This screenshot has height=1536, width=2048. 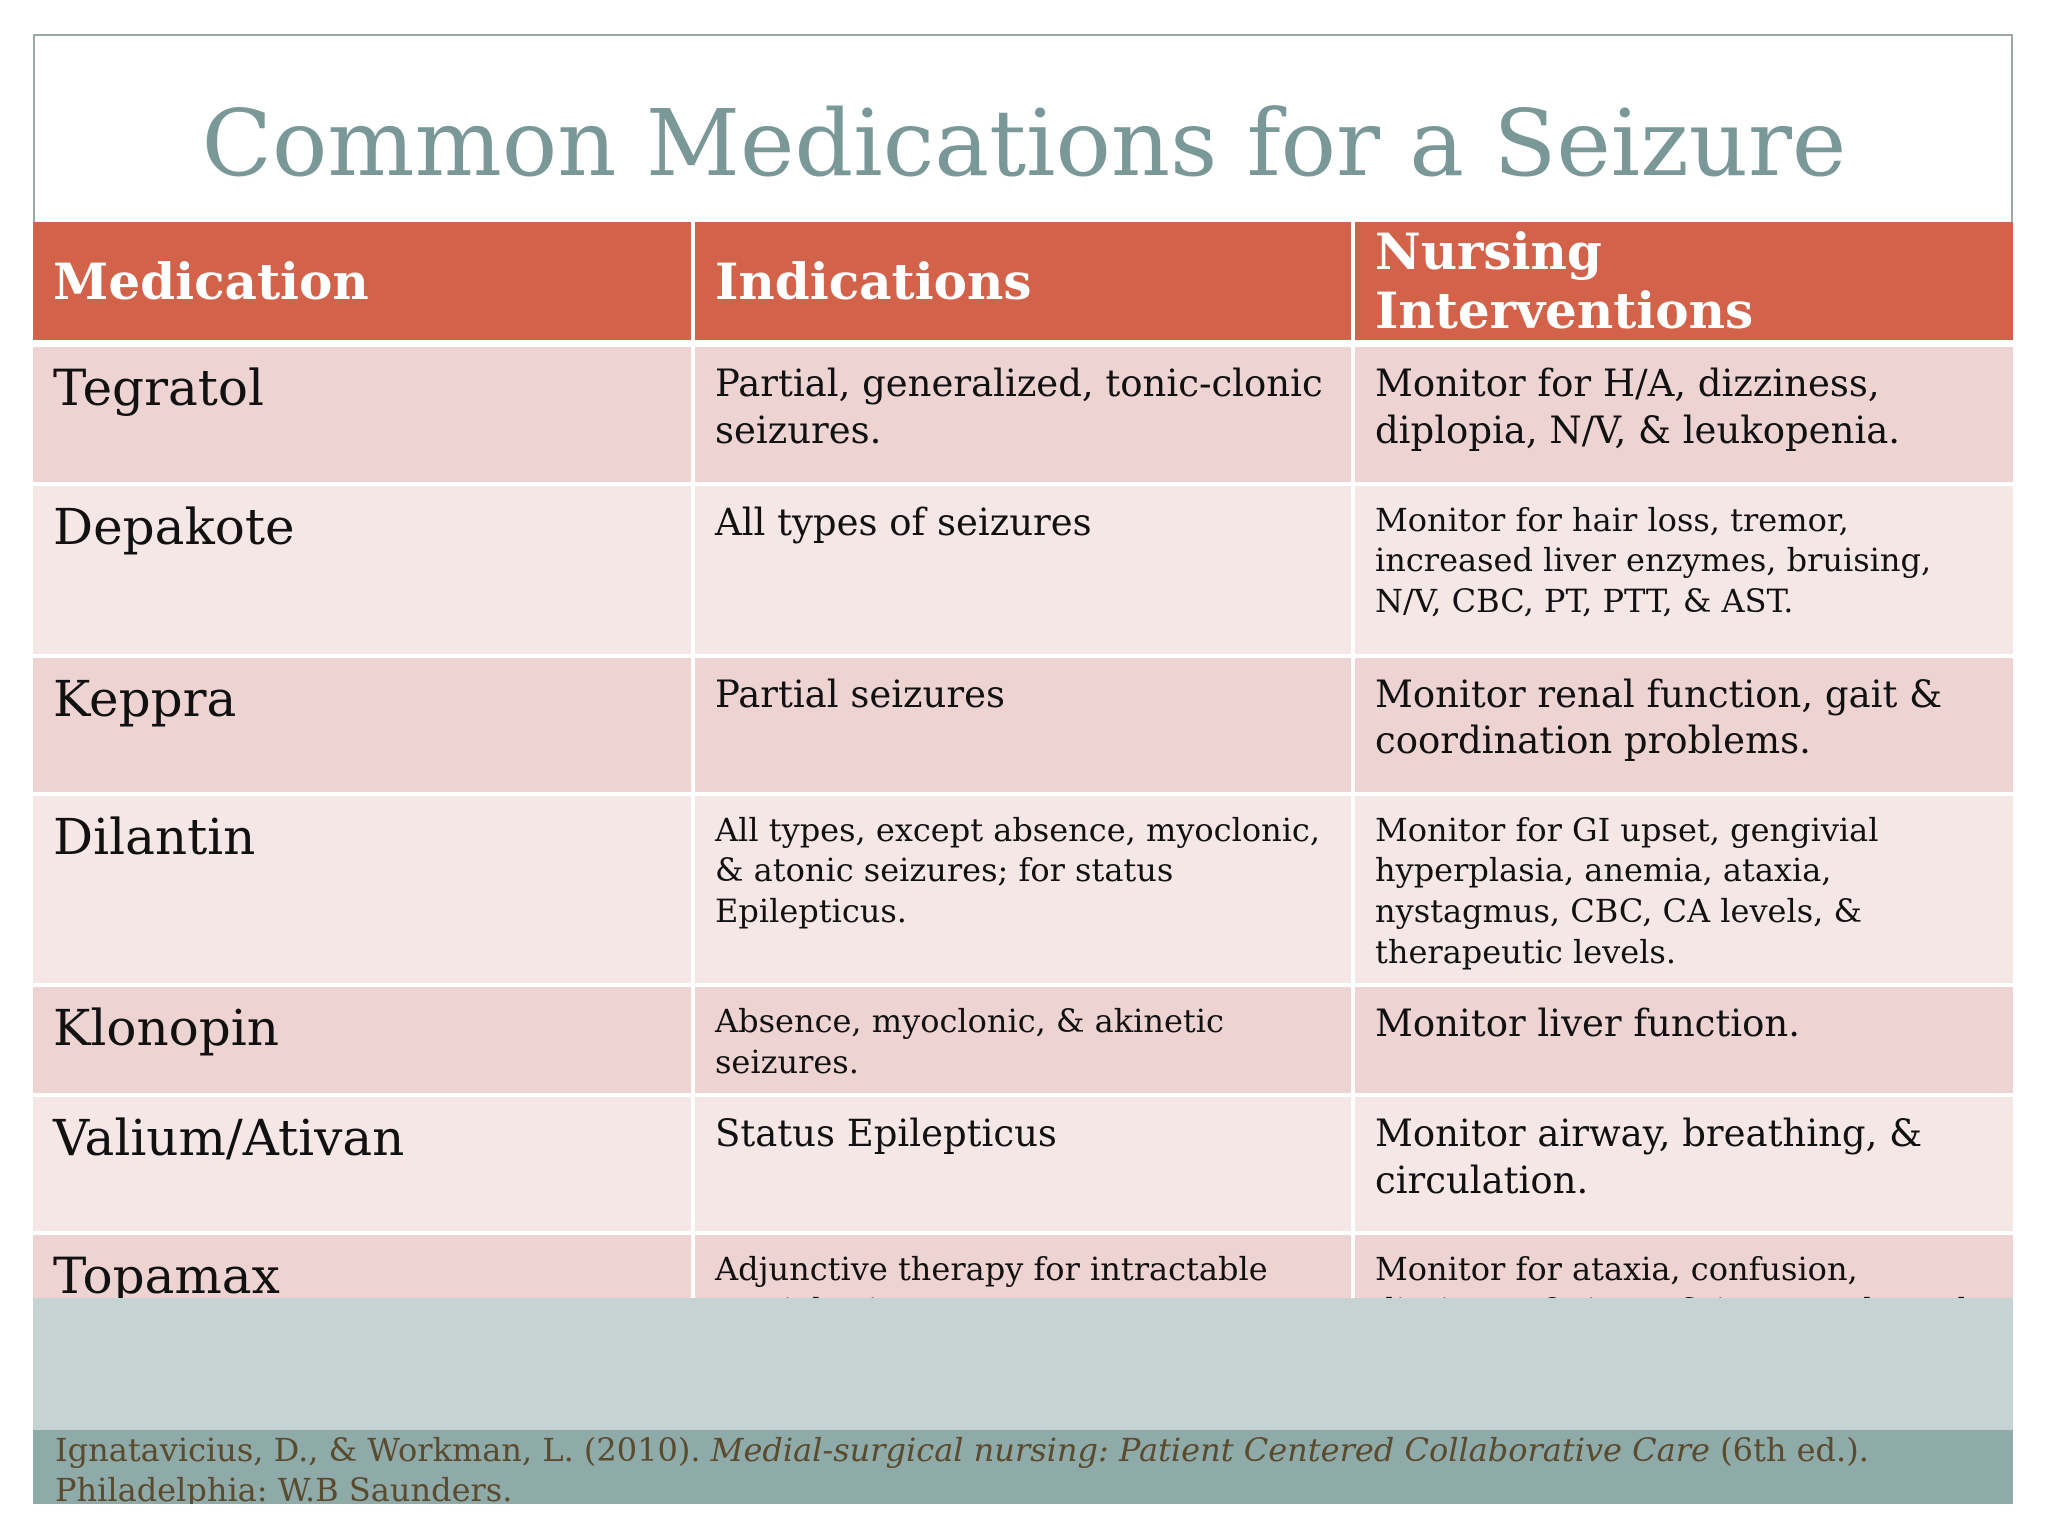 What do you see at coordinates (1682, 284) in the screenshot?
I see `header-nursing-interventions: Nursing Interventions` at bounding box center [1682, 284].